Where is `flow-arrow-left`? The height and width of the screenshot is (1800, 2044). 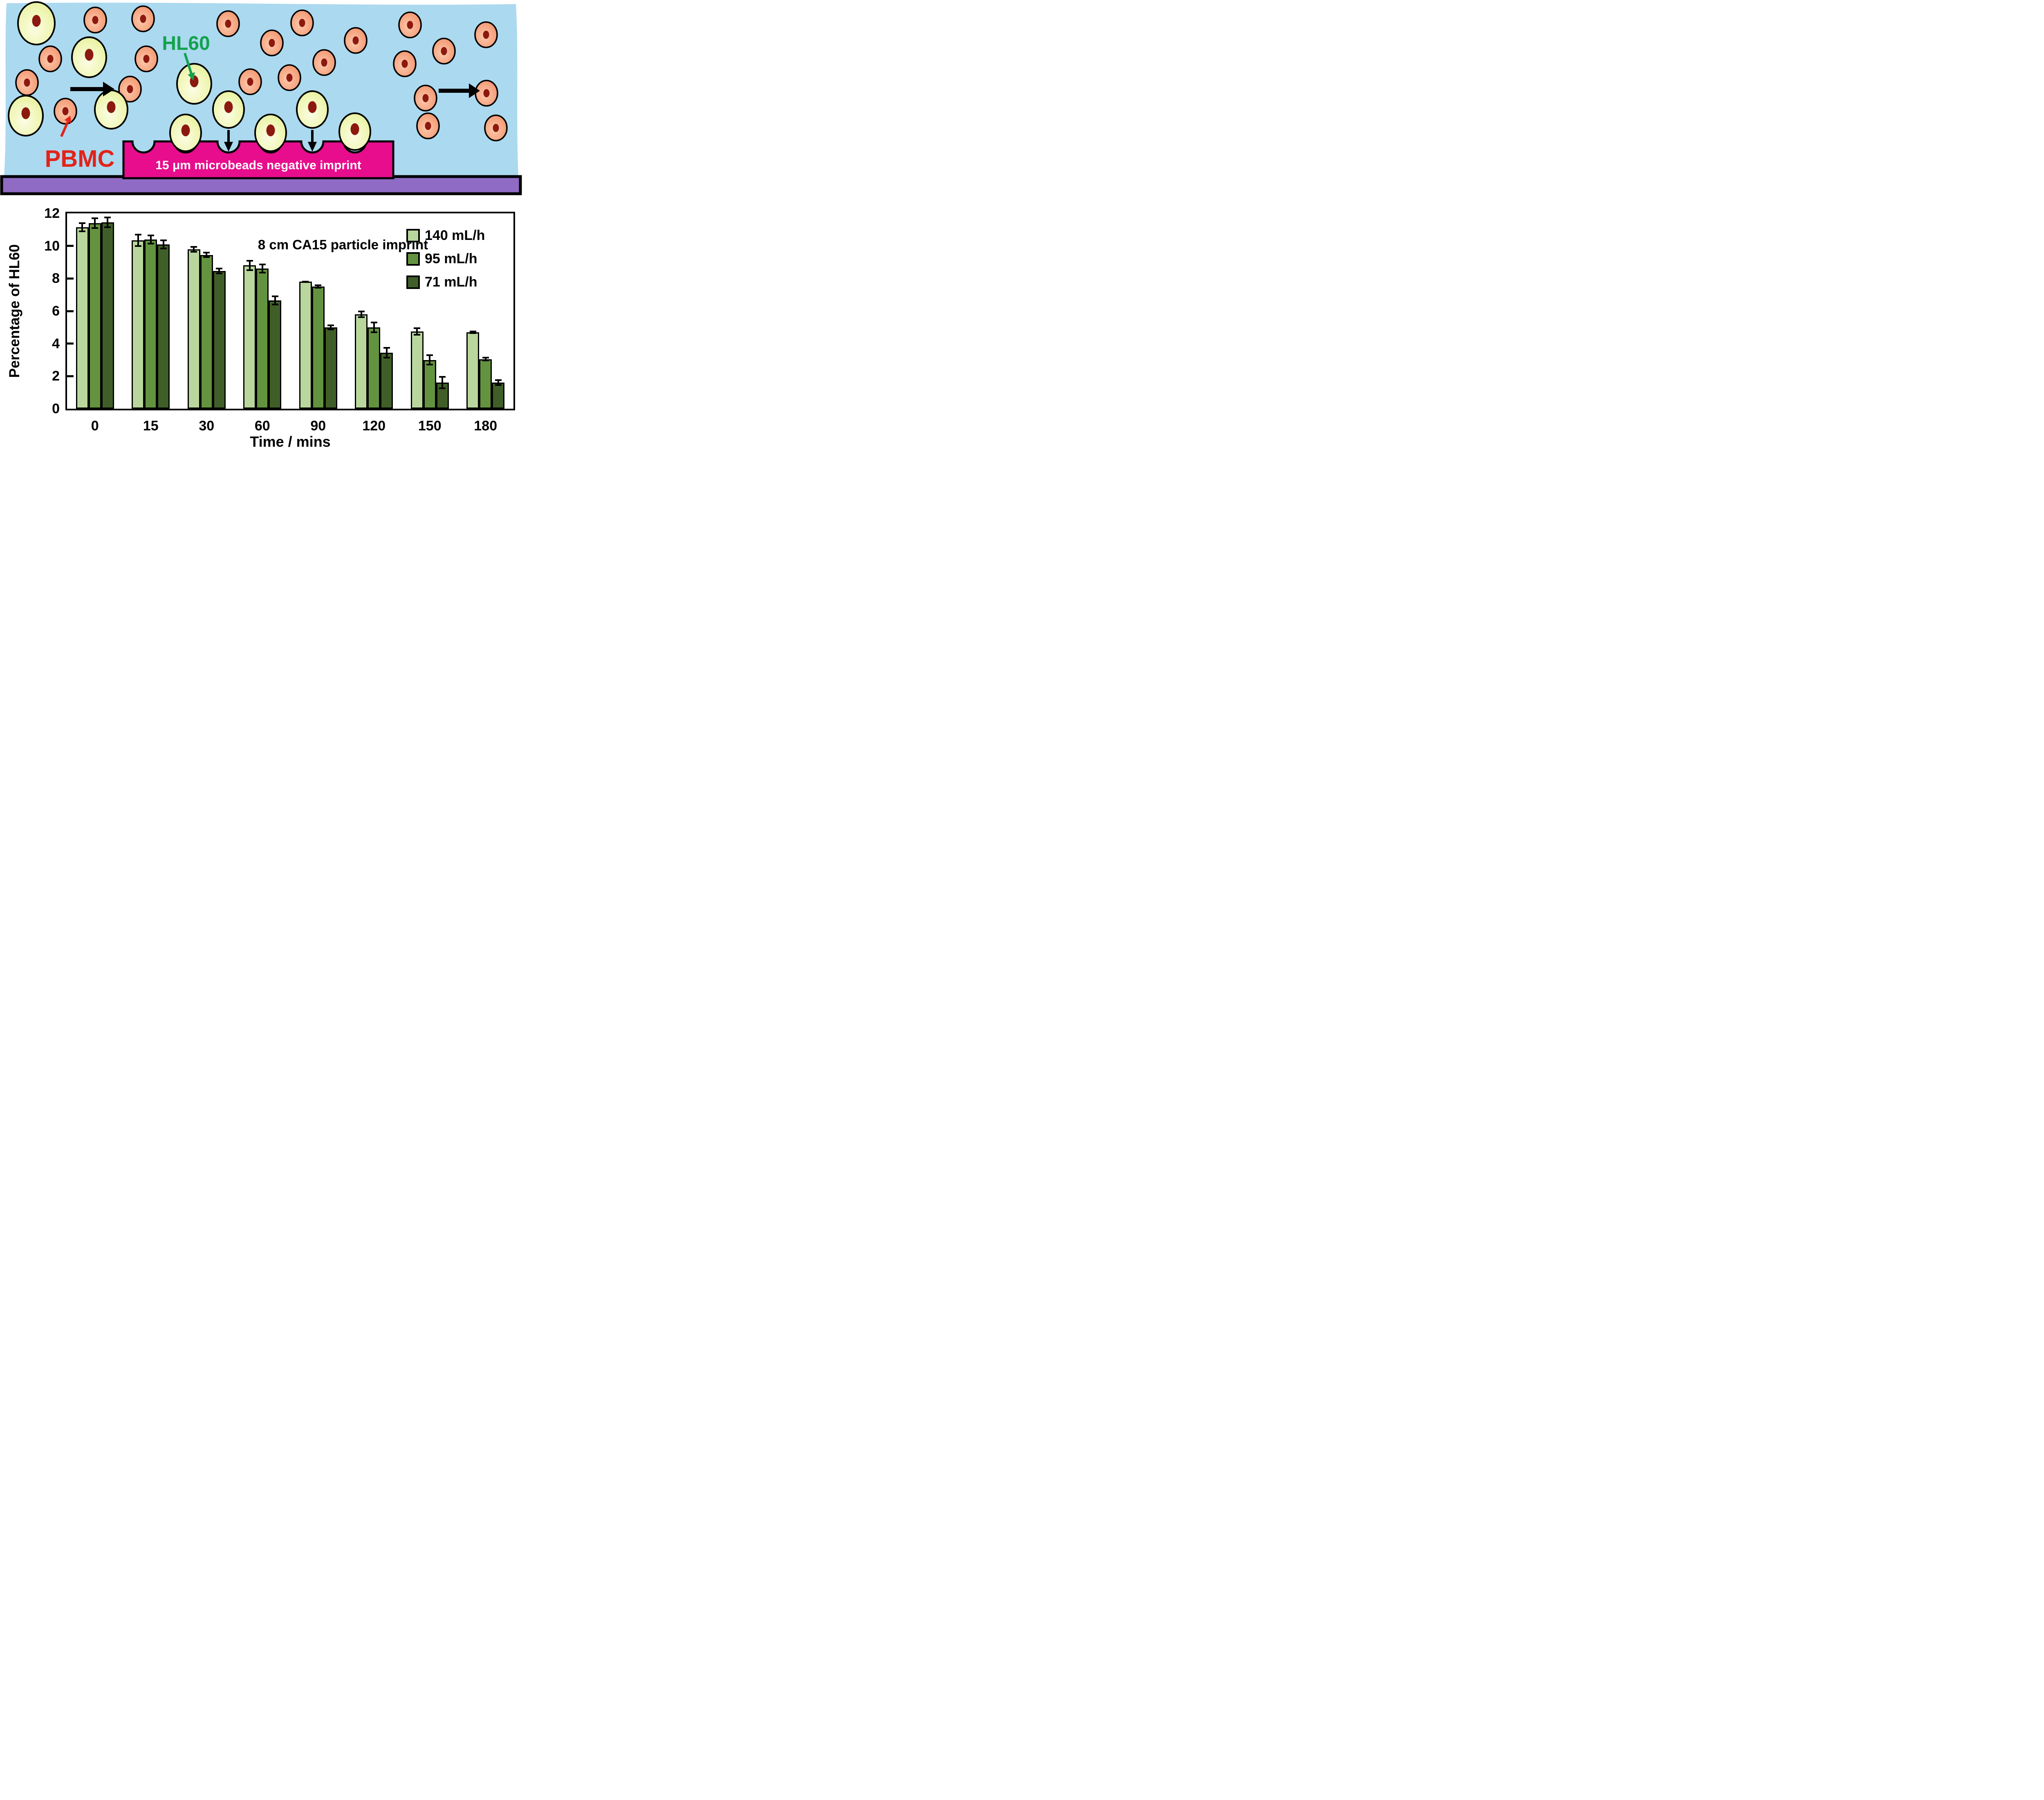 flow-arrow-left is located at coordinates (92, 89).